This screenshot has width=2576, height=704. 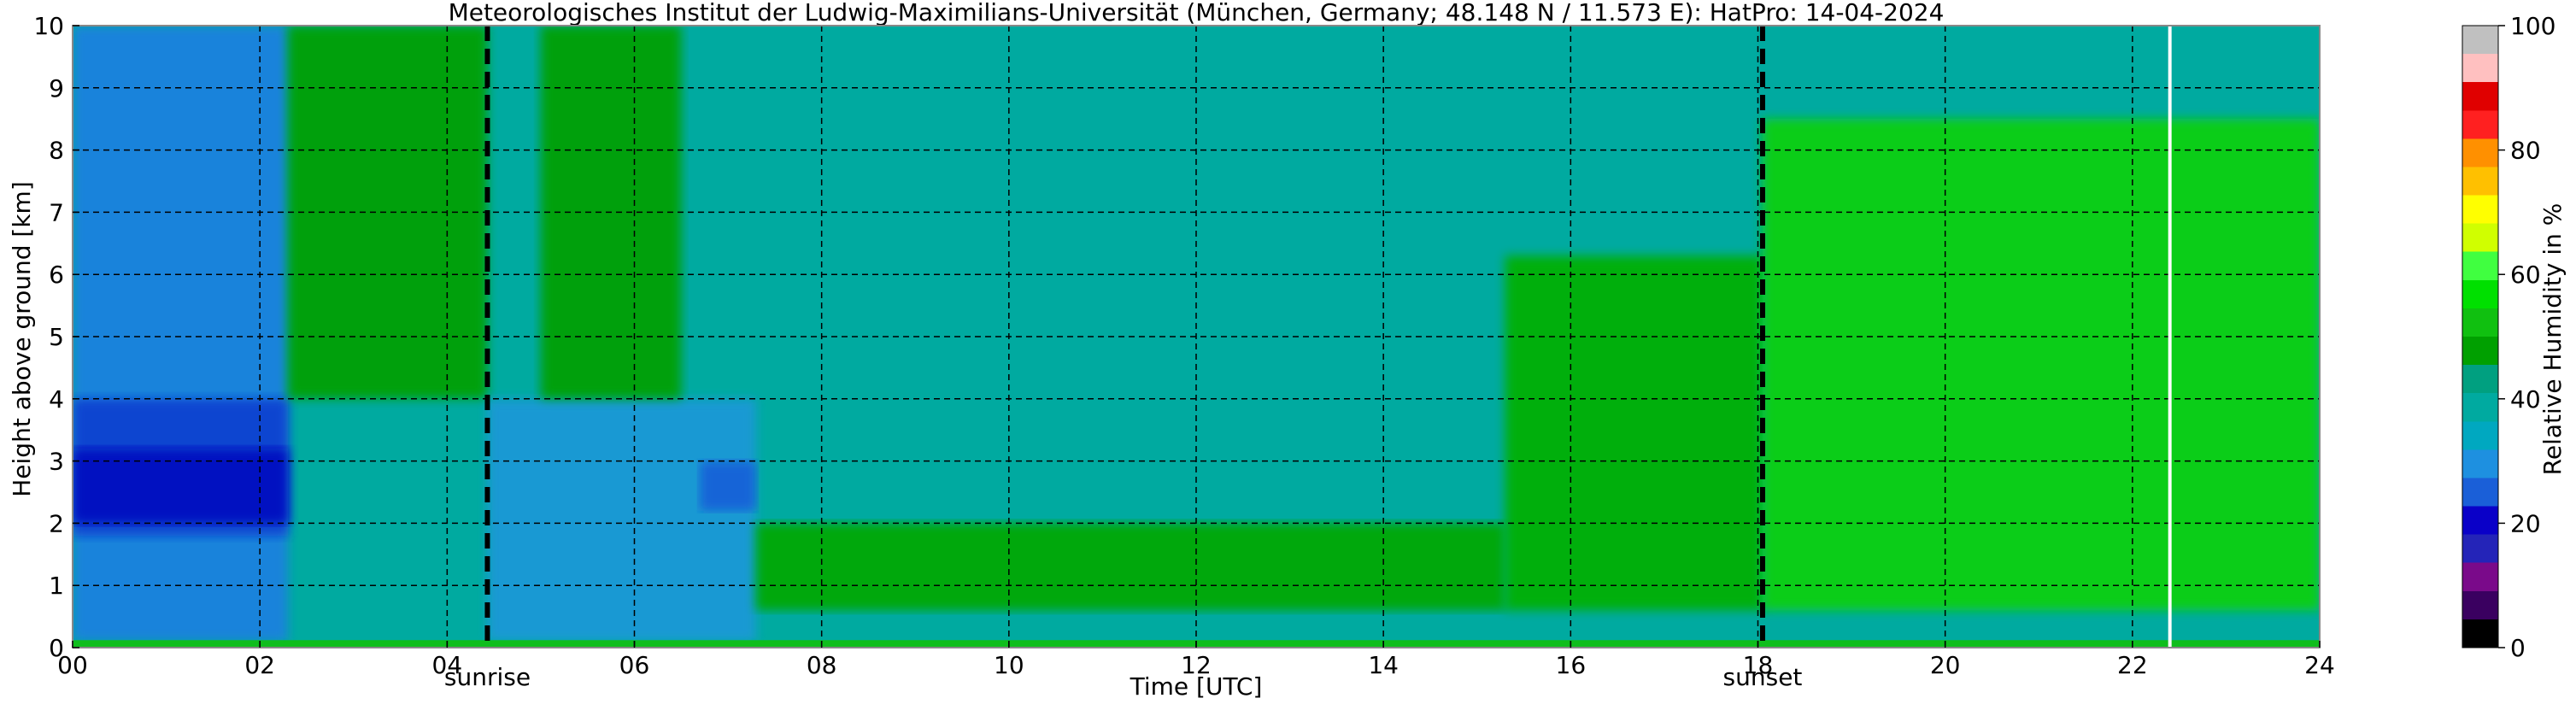 I want to click on x-tick-label: 18, so click(x=1758, y=665).